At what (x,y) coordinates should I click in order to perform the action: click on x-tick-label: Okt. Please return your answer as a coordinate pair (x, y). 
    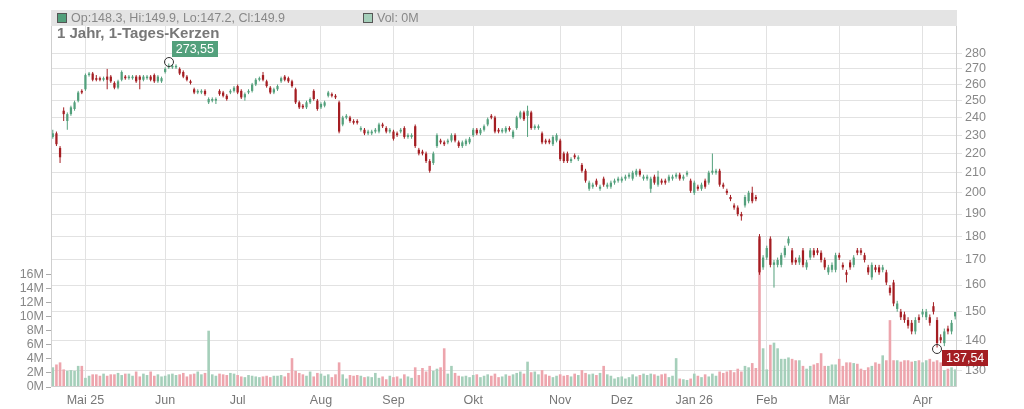
    Looking at the image, I should click on (473, 399).